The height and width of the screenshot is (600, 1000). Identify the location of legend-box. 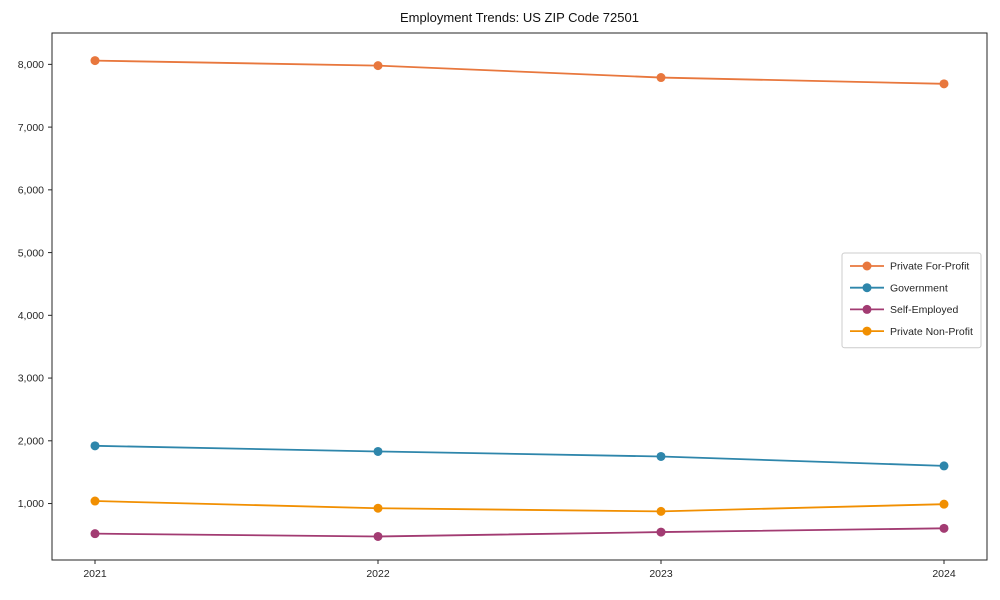
(911, 300).